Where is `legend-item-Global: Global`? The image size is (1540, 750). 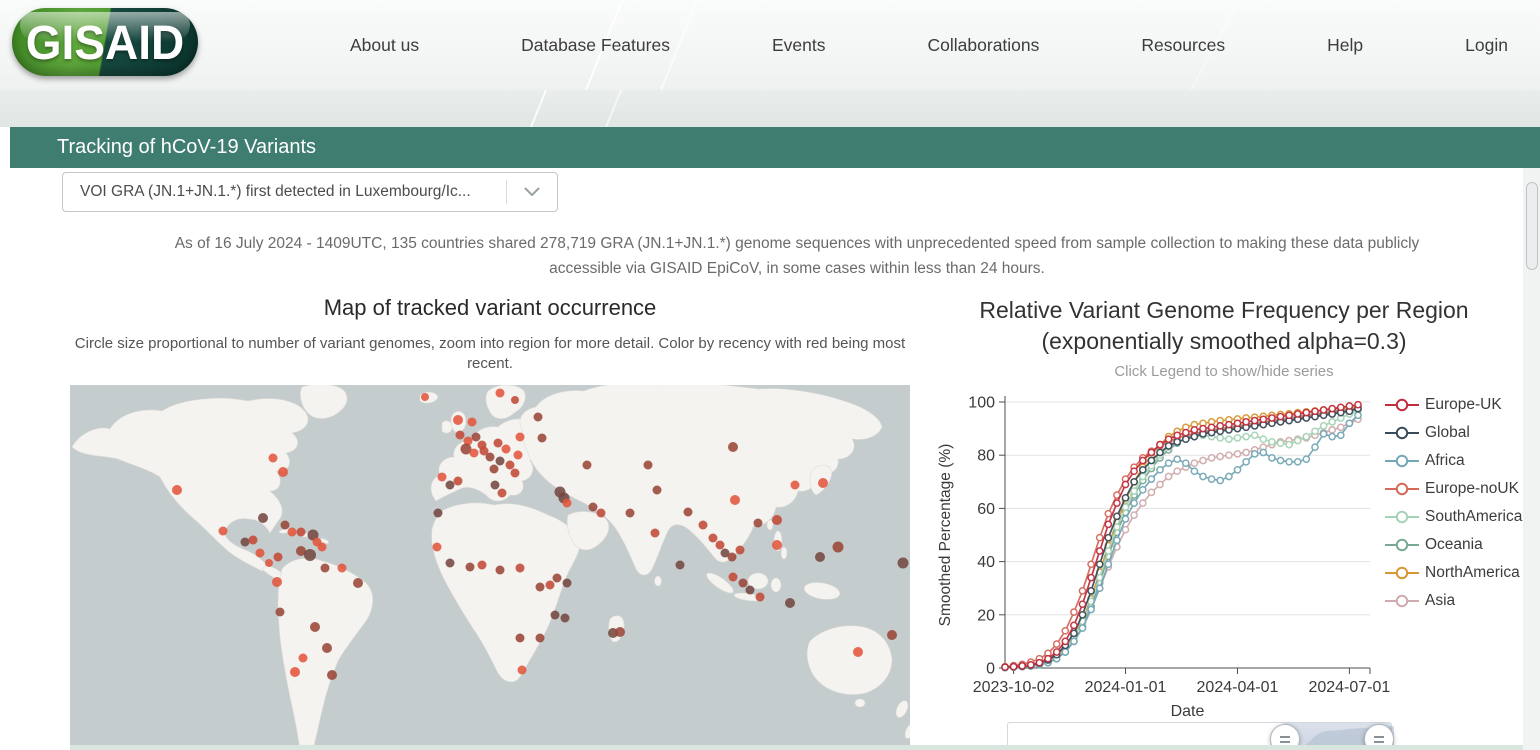 legend-item-Global: Global is located at coordinates (1453, 433).